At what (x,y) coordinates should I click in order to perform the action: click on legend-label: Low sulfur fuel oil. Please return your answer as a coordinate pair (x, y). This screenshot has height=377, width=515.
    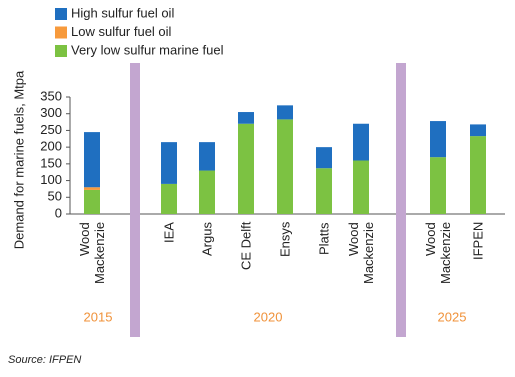
    Looking at the image, I should click on (121, 31).